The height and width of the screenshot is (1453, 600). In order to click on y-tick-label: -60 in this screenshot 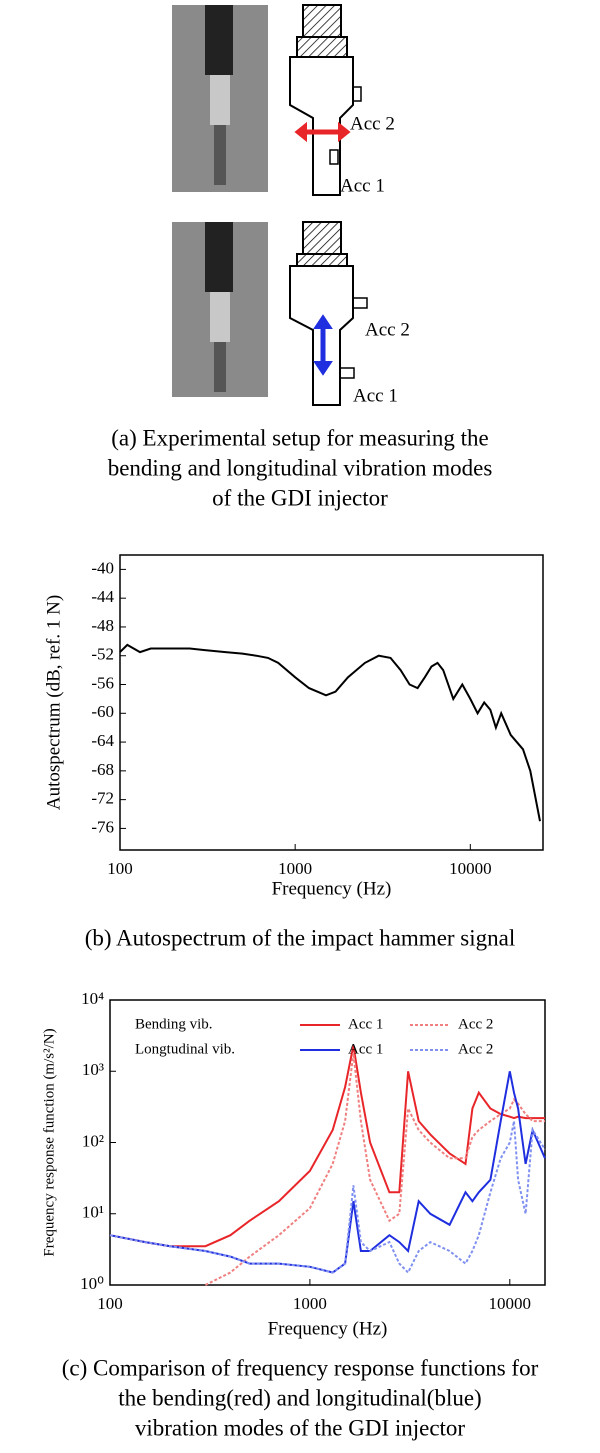, I will do `click(102, 711)`.